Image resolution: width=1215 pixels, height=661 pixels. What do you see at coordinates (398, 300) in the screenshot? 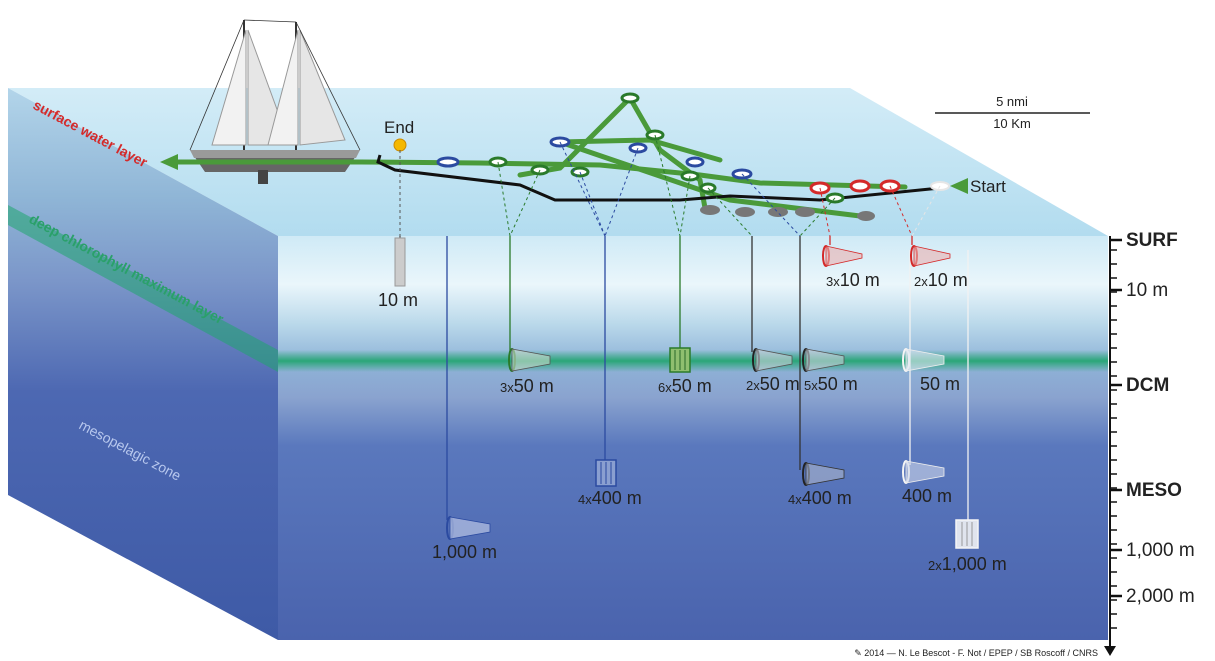
I see `sampler-label: 10 m` at bounding box center [398, 300].